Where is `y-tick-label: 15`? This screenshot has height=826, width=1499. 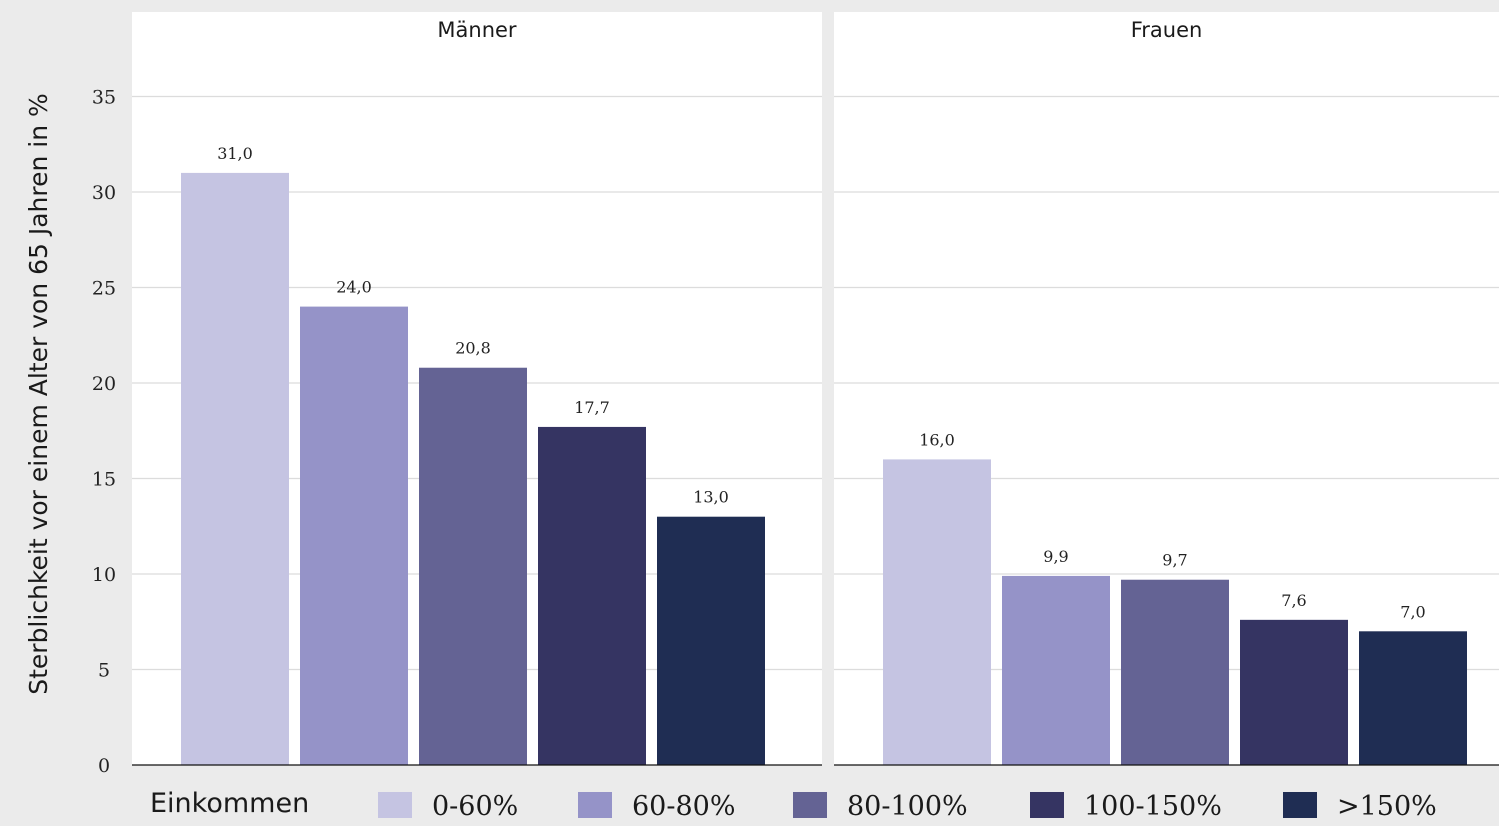
y-tick-label: 15 is located at coordinates (104, 480).